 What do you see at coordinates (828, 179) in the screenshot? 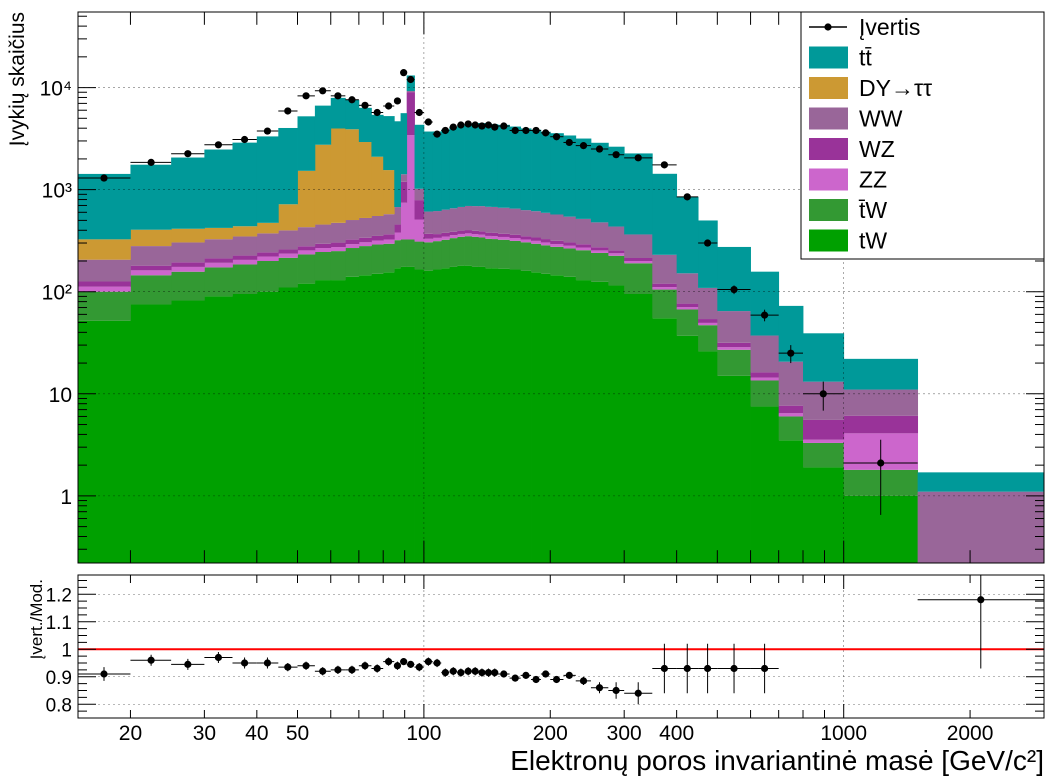
I see `legend-swatch` at bounding box center [828, 179].